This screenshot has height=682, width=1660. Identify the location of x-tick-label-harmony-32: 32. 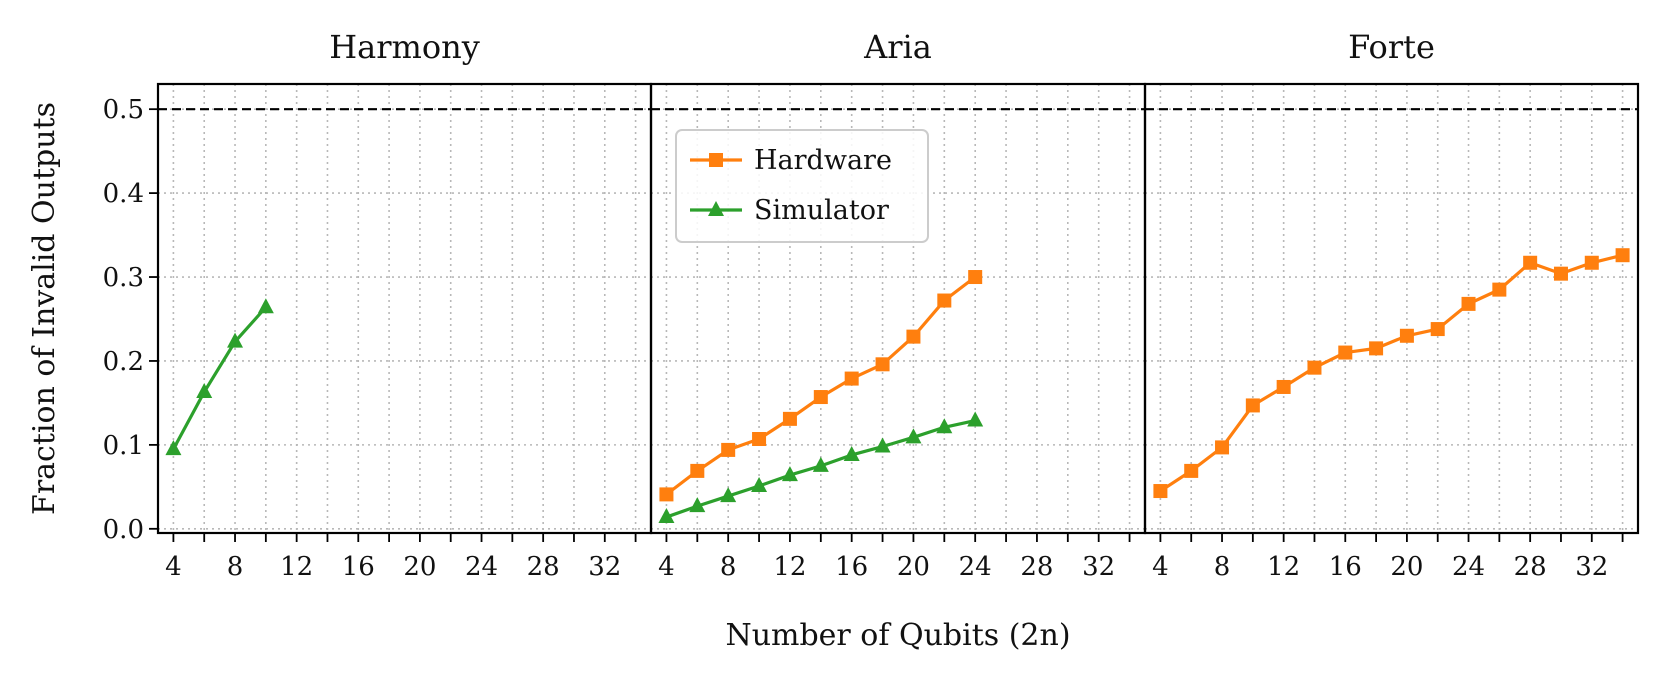
(604, 567).